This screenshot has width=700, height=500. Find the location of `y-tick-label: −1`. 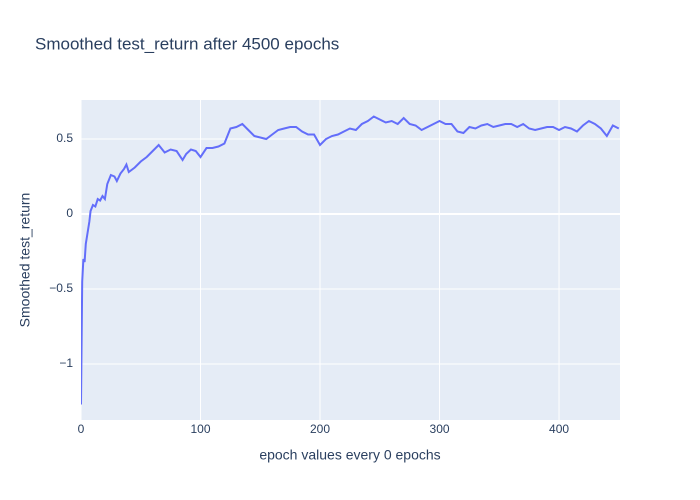

y-tick-label: −1 is located at coordinates (66, 363).